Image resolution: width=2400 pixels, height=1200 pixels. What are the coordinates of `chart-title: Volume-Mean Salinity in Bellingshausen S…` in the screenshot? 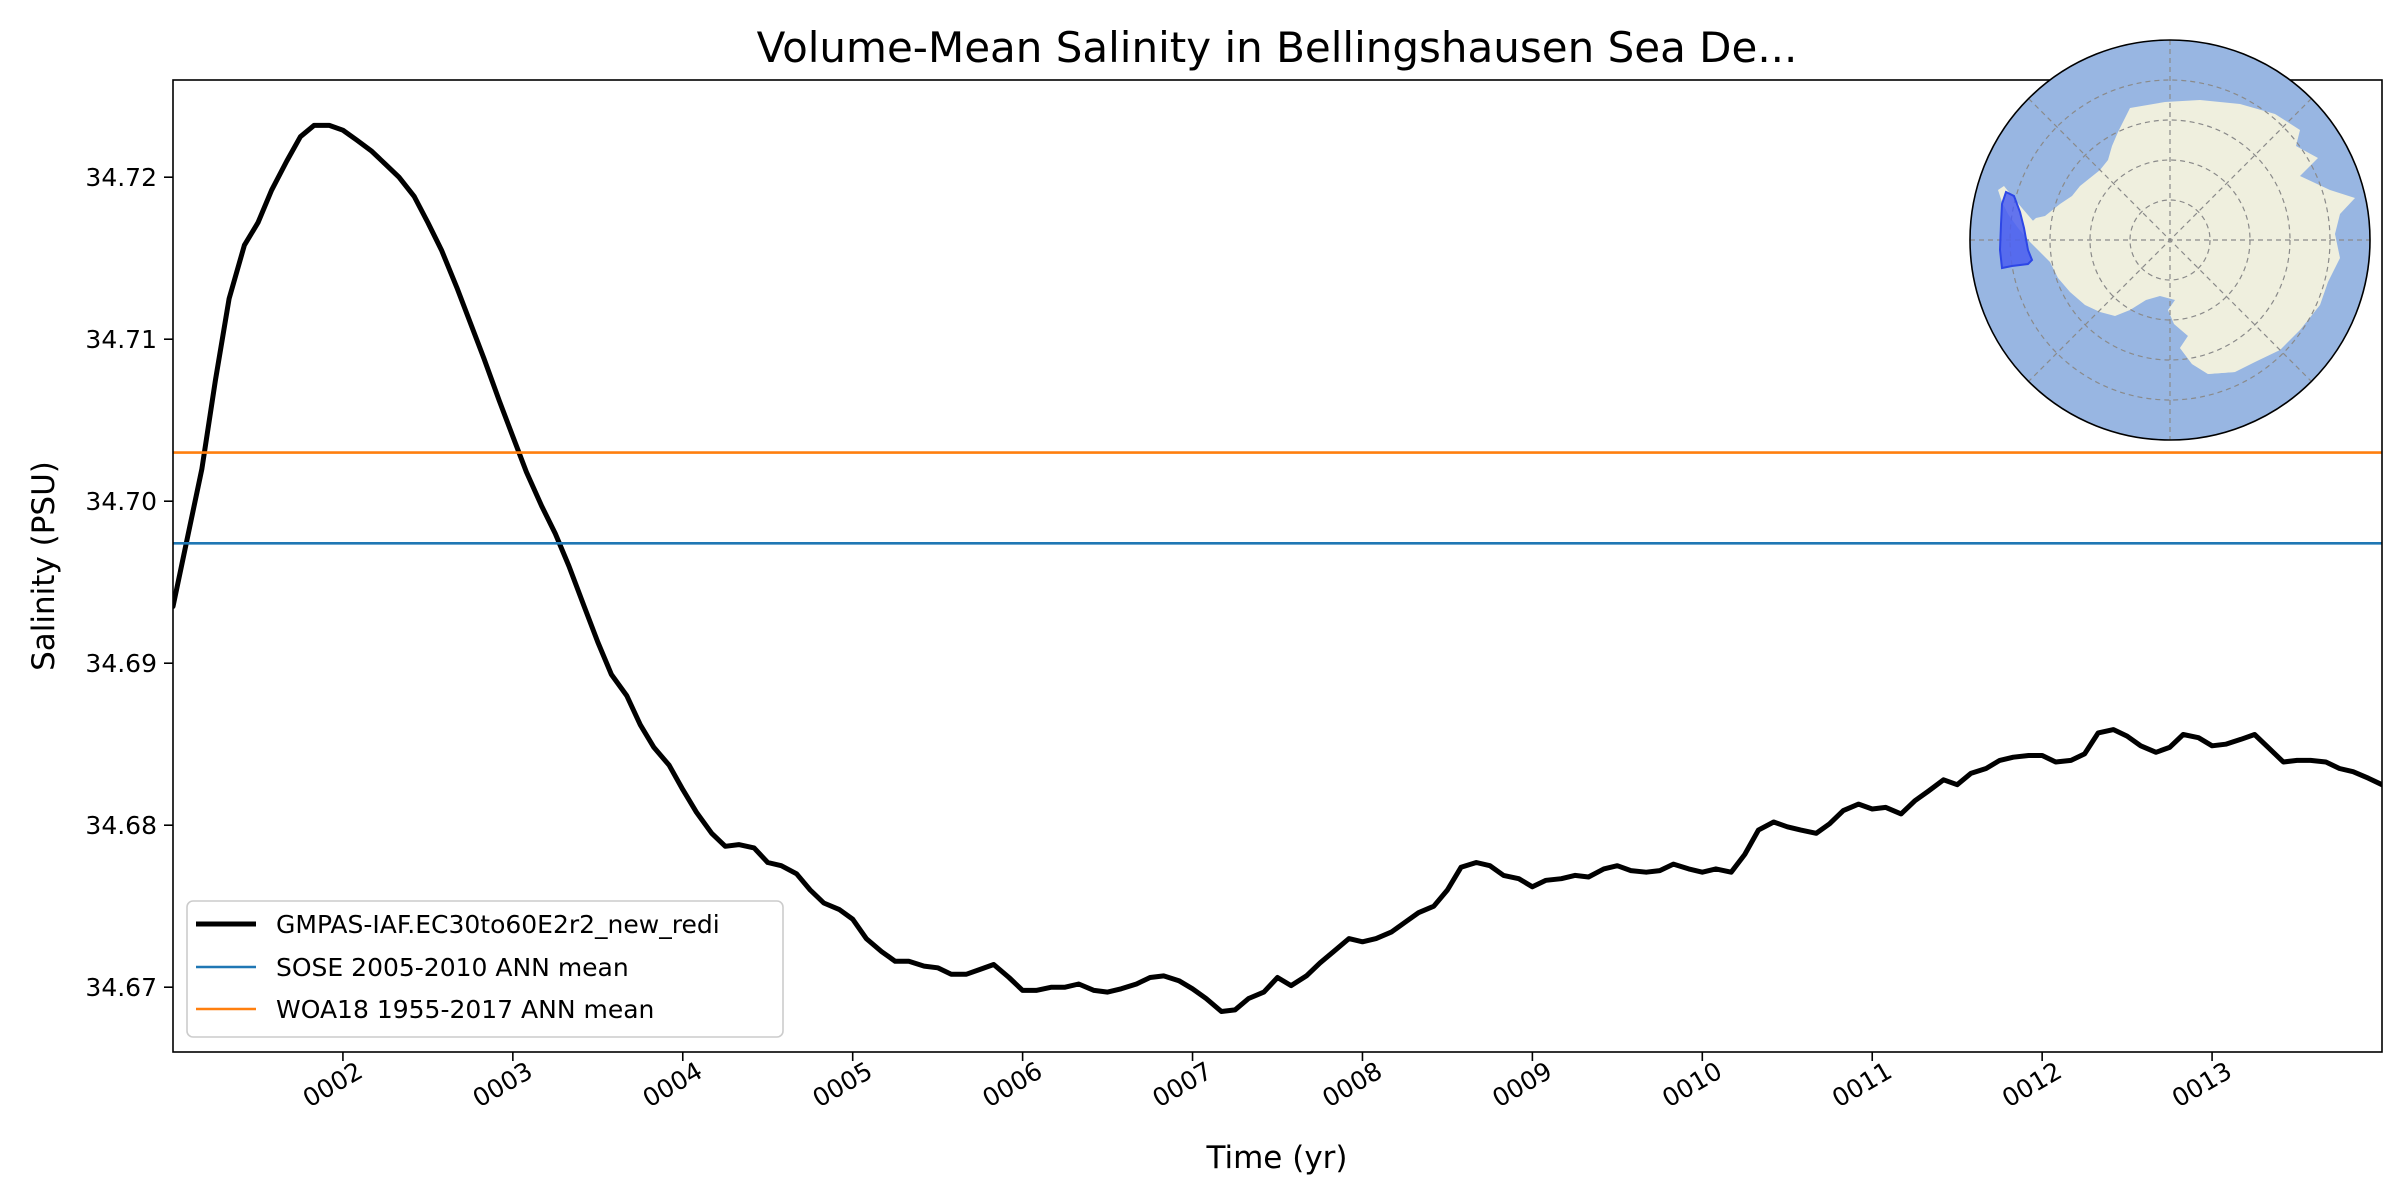 It's located at (1277, 47).